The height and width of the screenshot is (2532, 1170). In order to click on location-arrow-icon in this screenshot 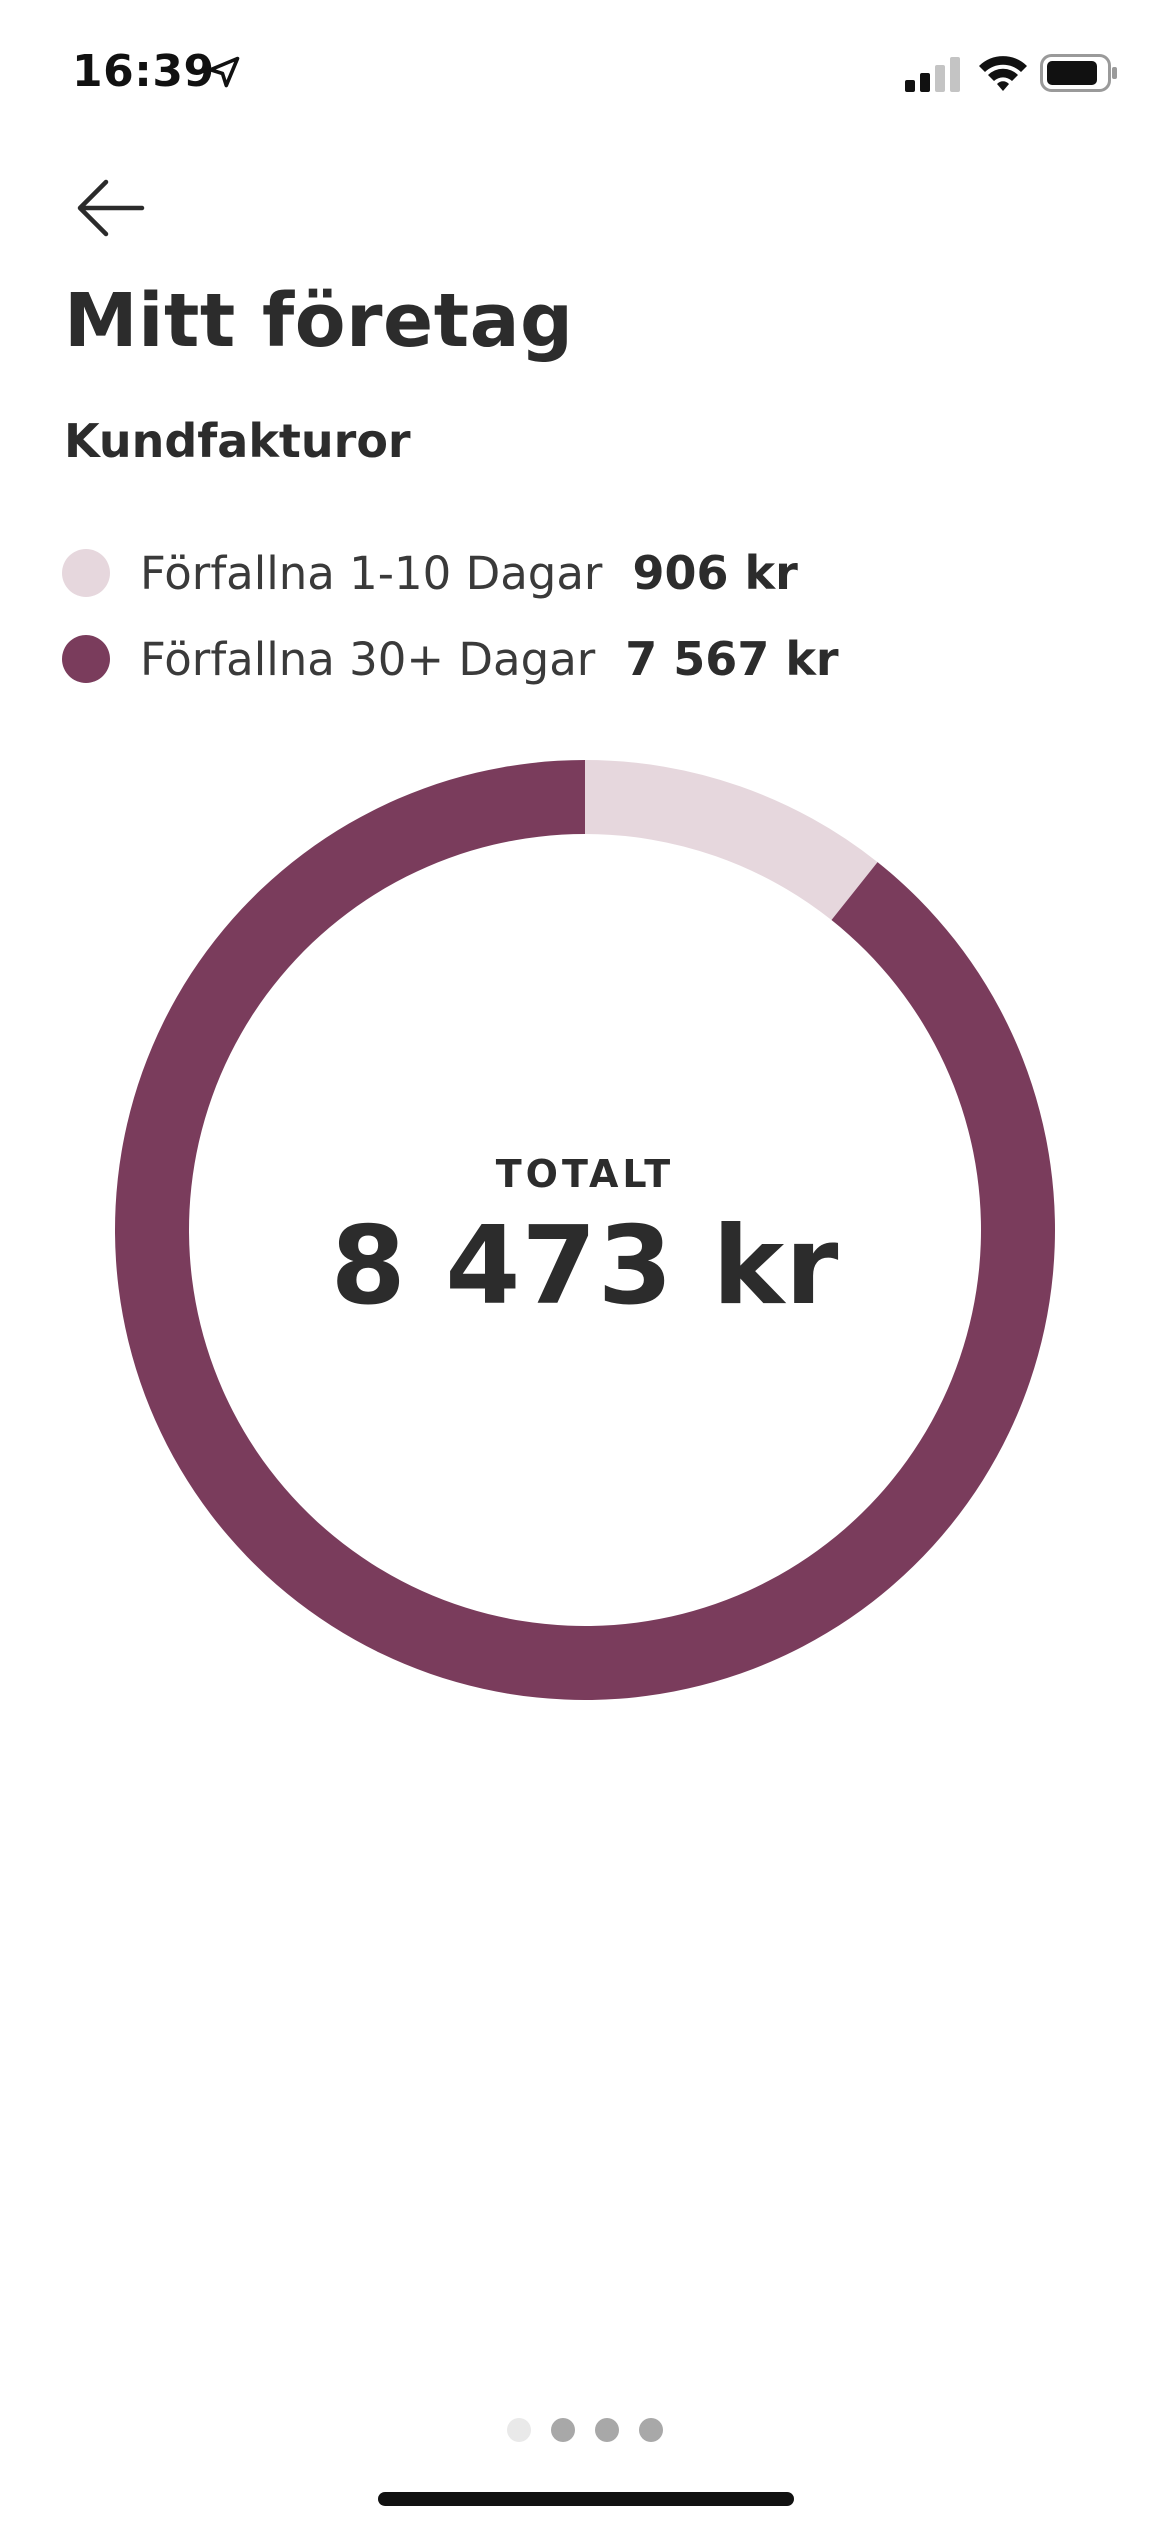, I will do `click(224, 72)`.